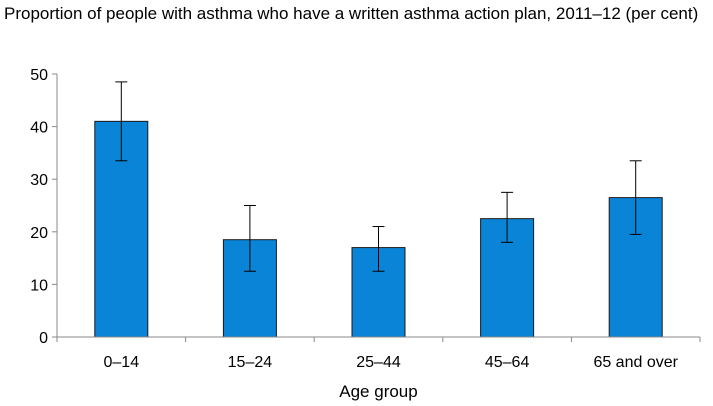 This screenshot has width=713, height=406. What do you see at coordinates (507, 362) in the screenshot?
I see `x-tick-label: 45–64` at bounding box center [507, 362].